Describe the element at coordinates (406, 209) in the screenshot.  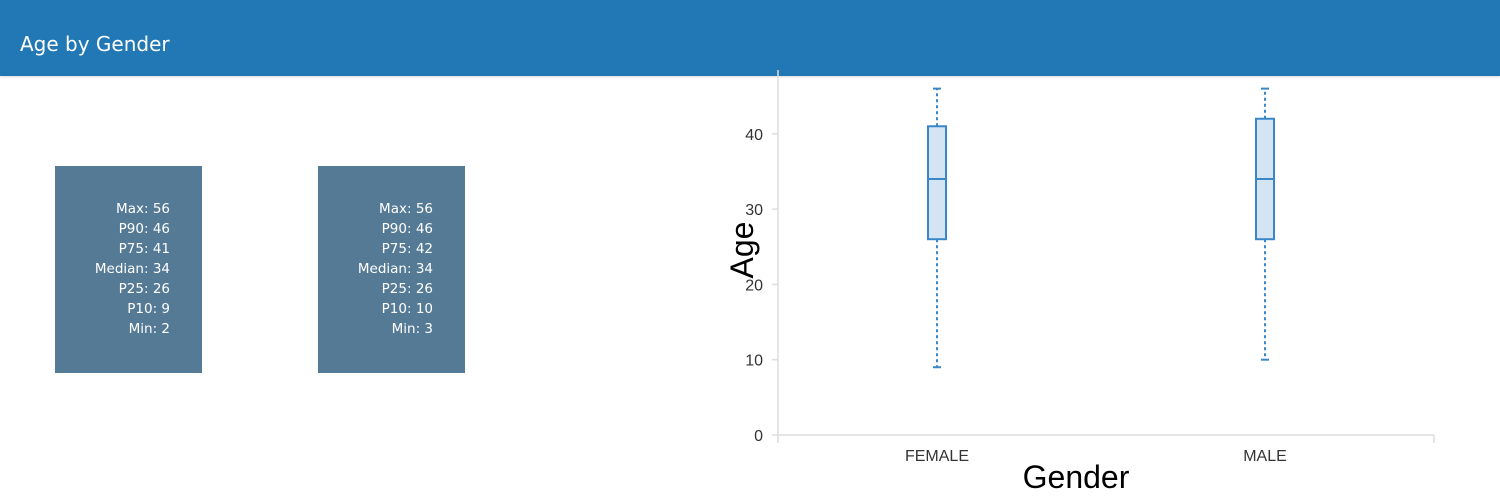
I see `male-max-stat: Max: 56` at that location.